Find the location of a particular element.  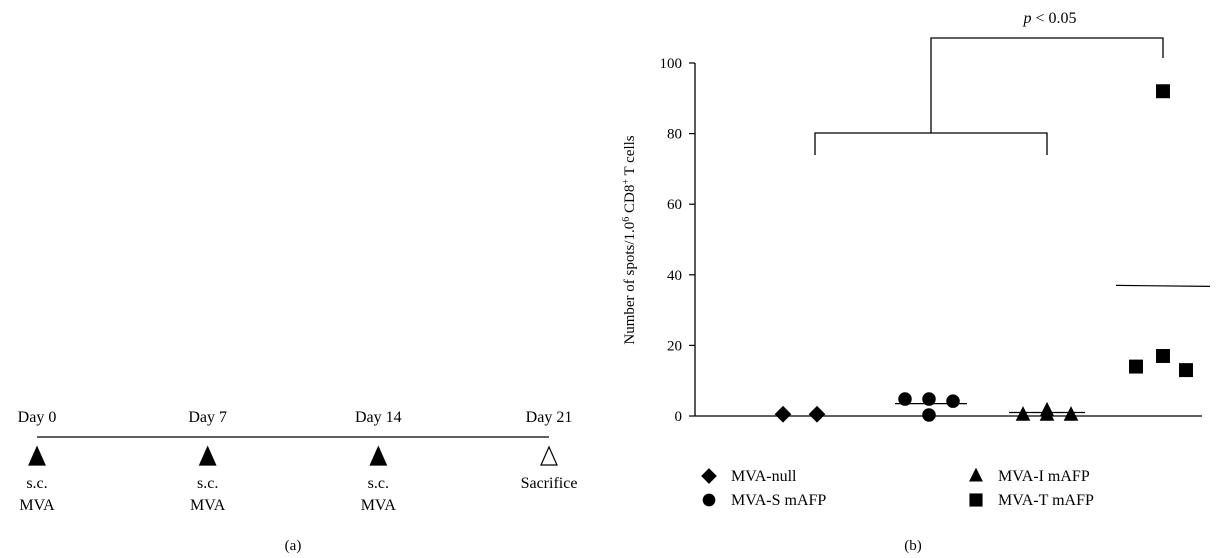

timeline-day-label: Day 7 is located at coordinates (207, 417).